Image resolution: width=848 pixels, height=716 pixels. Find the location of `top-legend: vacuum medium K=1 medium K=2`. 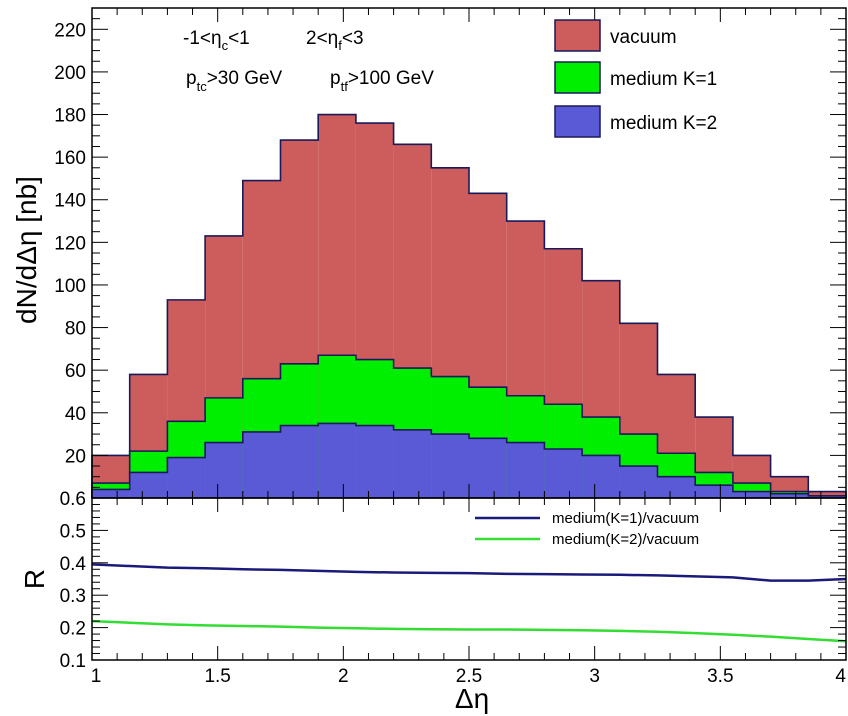

top-legend: vacuum medium K=1 medium K=2 is located at coordinates (635, 78).